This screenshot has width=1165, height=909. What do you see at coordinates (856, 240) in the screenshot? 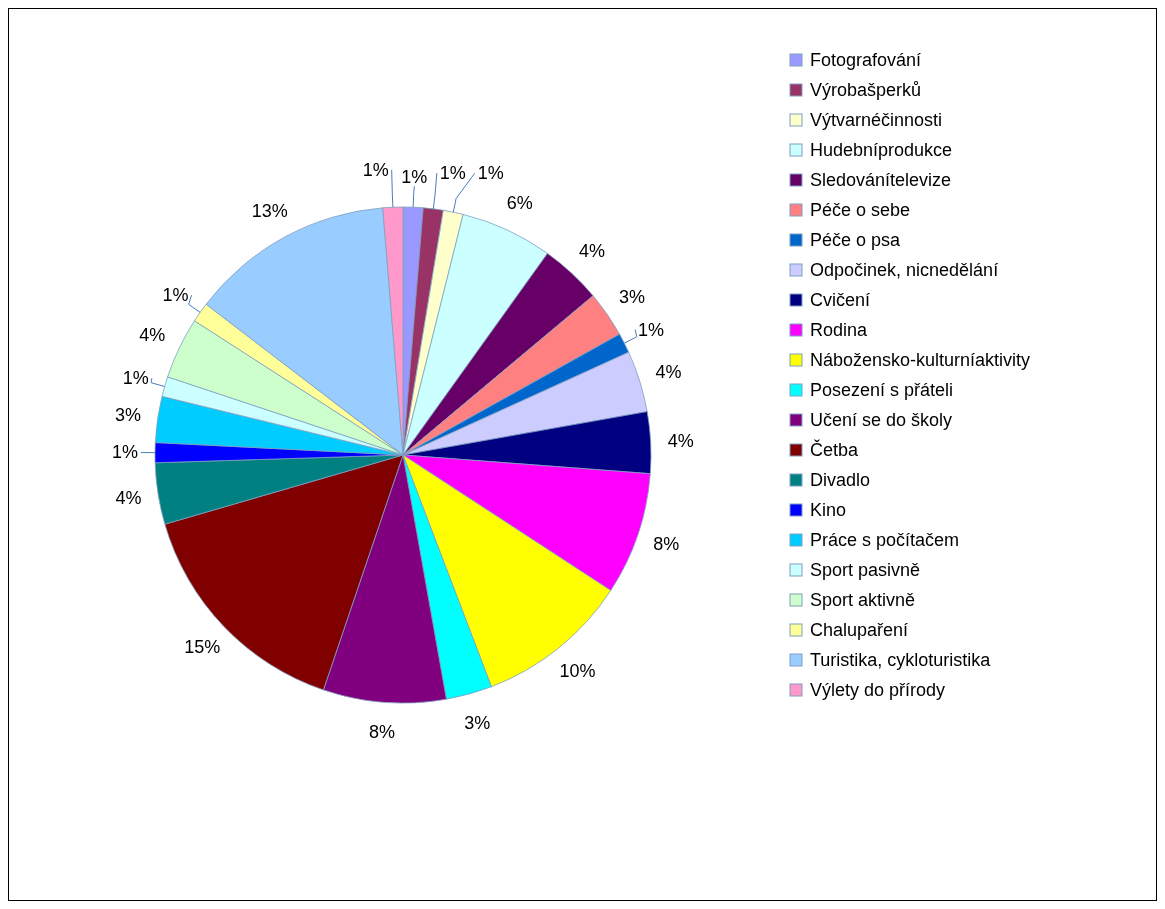
I see `legend-label: Péče o psa` at bounding box center [856, 240].